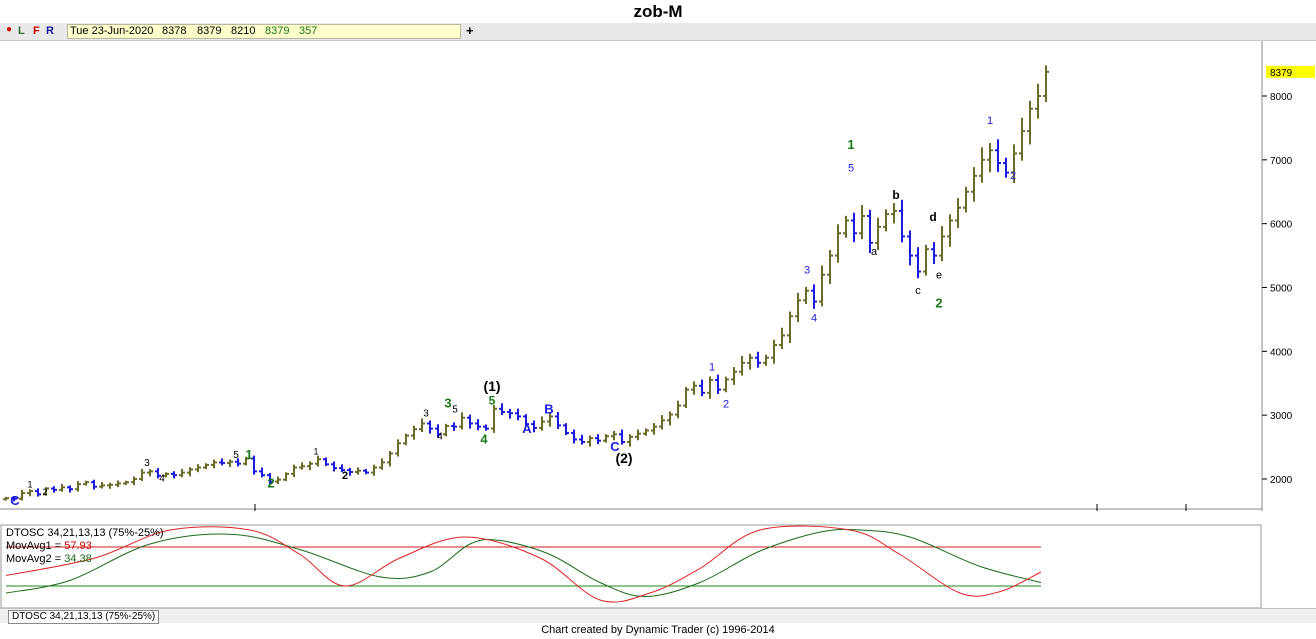 This screenshot has height=639, width=1316. Describe the element at coordinates (36, 31) in the screenshot. I see `toolbar-f-button: F` at that location.